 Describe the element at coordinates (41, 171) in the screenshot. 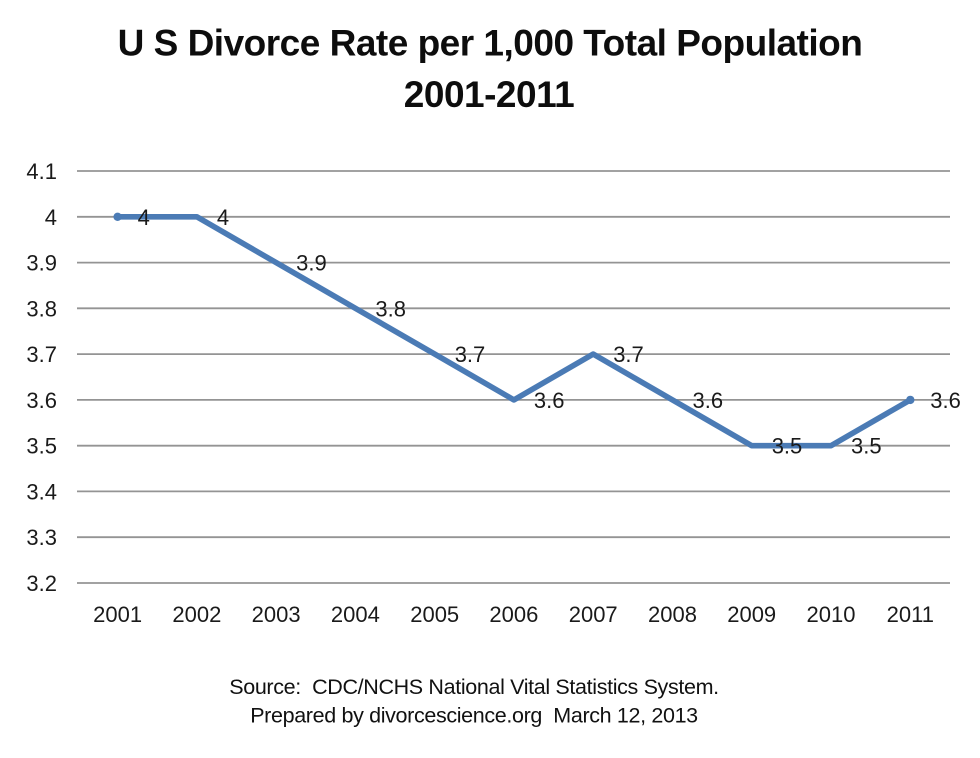

I see `svg-text: 4.1` at that location.